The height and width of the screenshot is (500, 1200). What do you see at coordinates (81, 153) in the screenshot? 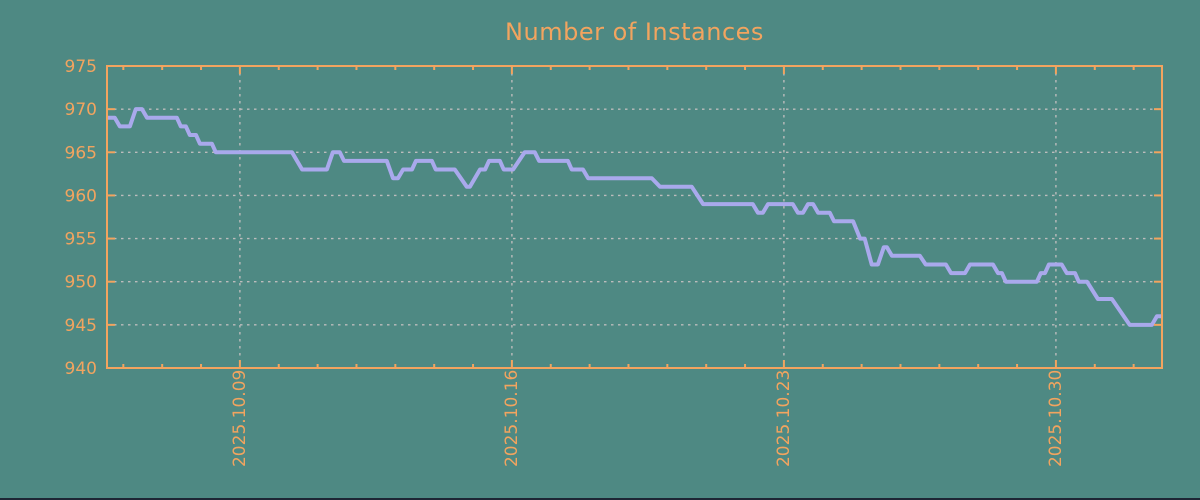
I see `y-tick-label: 965` at bounding box center [81, 153].